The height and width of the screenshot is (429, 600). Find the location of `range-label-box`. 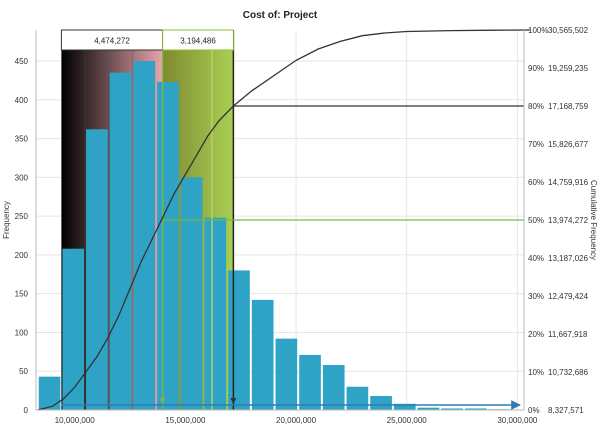

range-label-box is located at coordinates (198, 40).